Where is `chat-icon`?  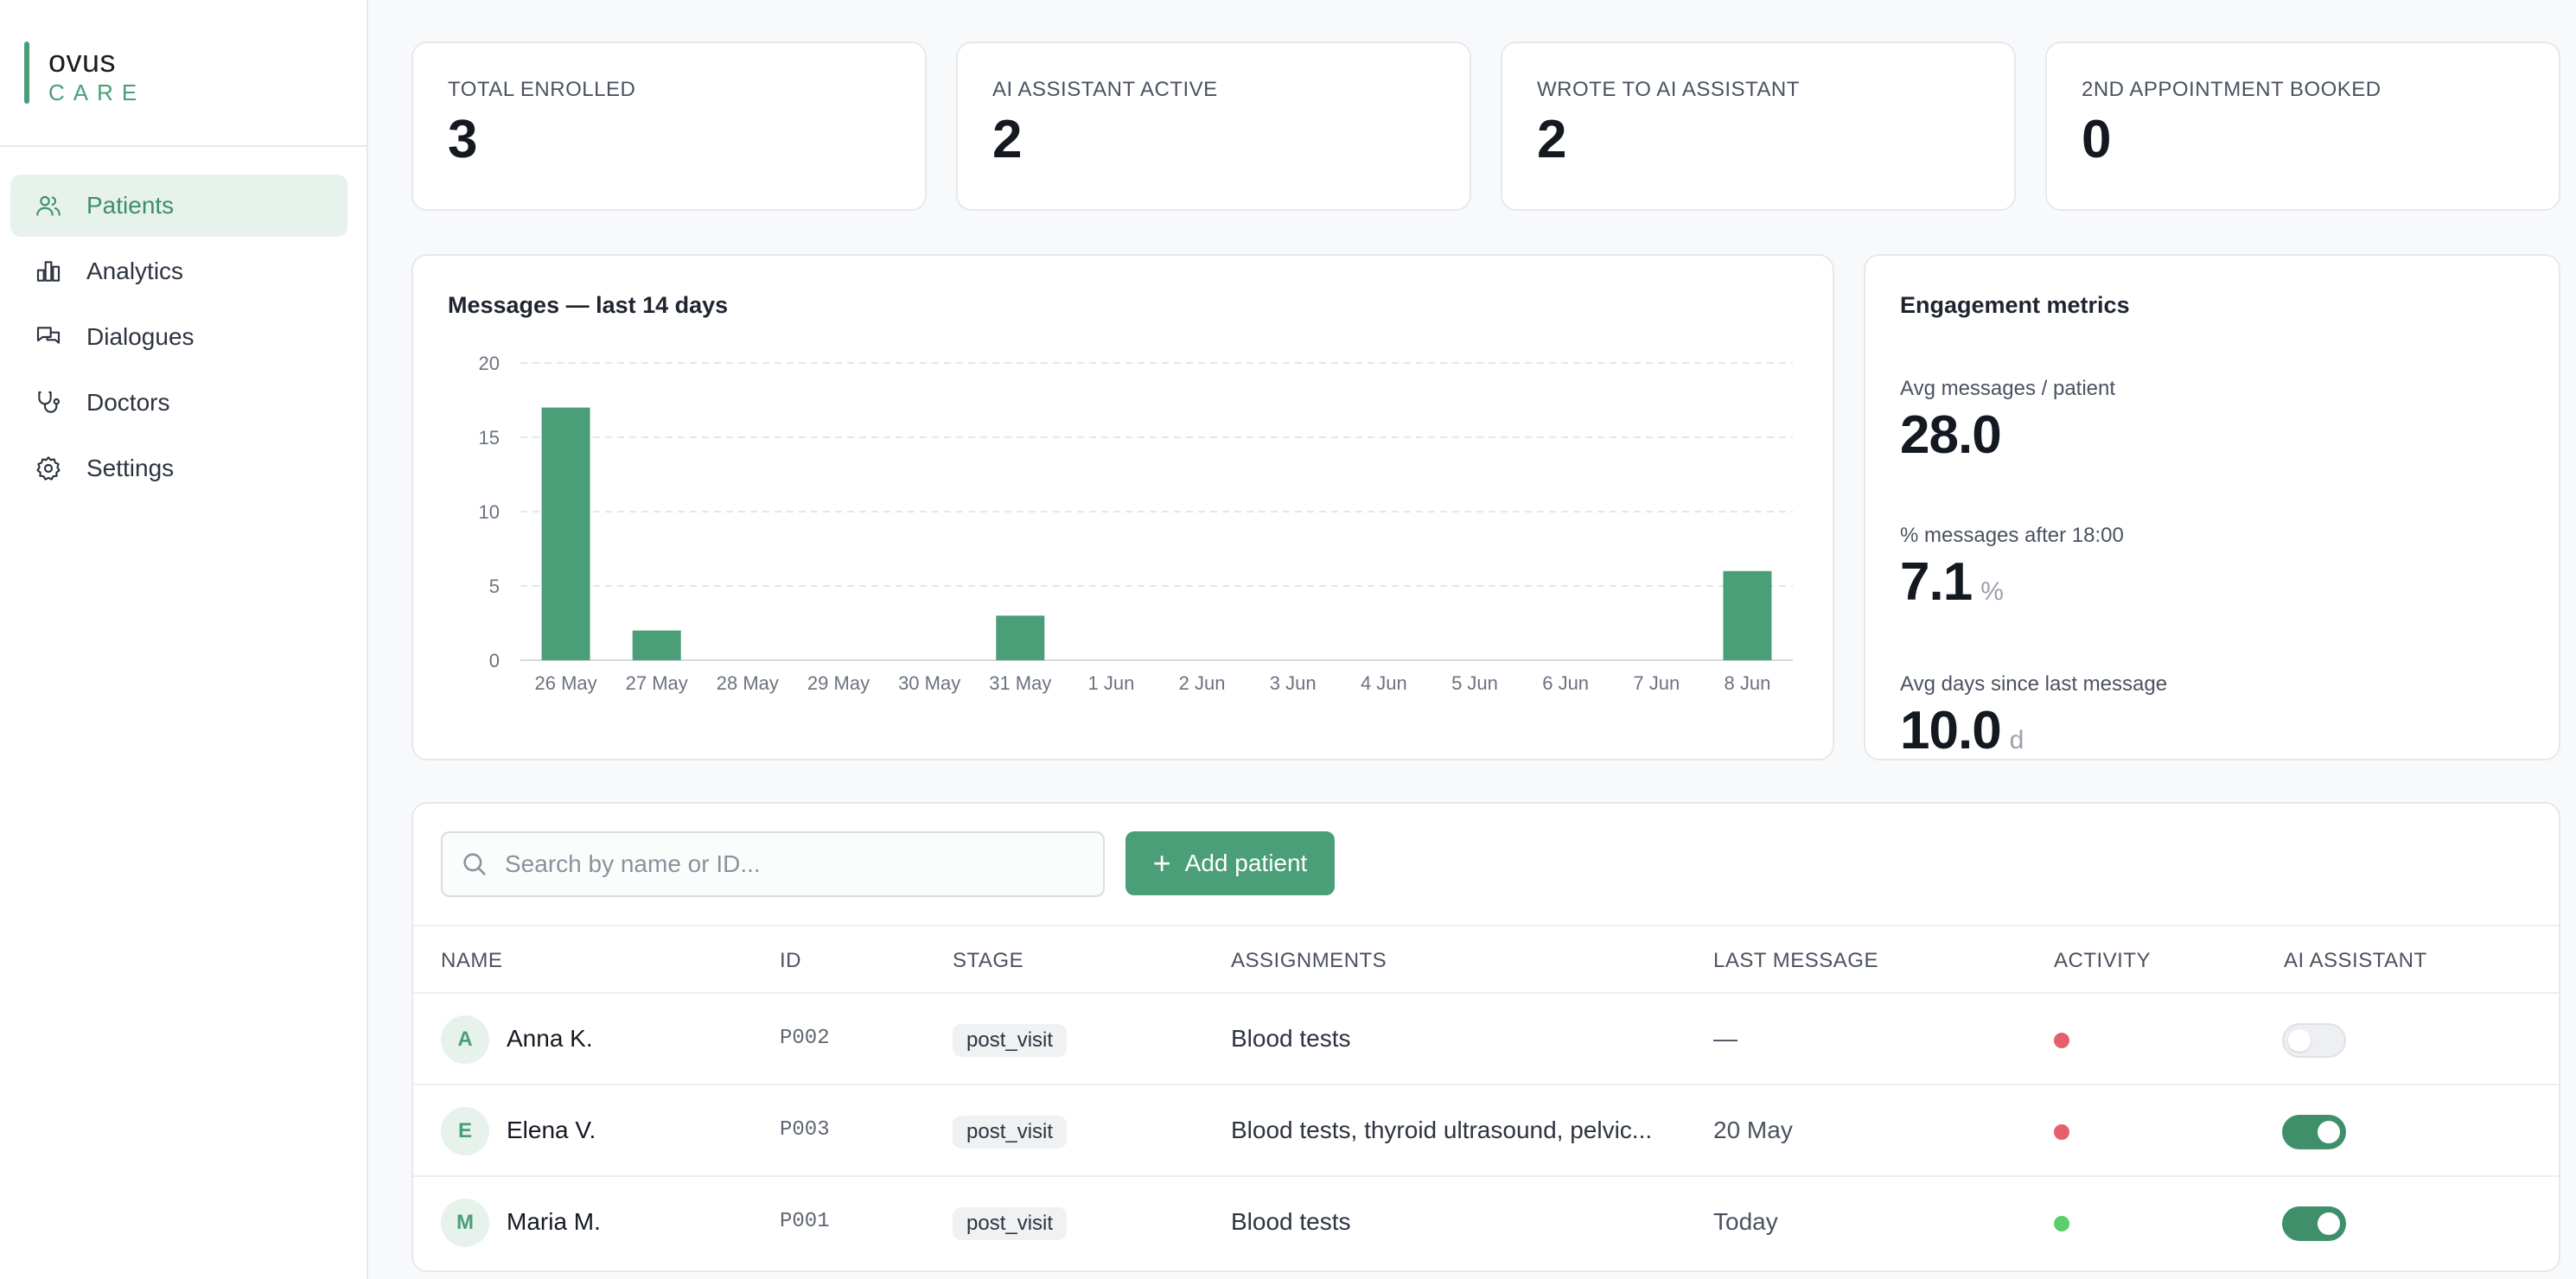 chat-icon is located at coordinates (48, 337).